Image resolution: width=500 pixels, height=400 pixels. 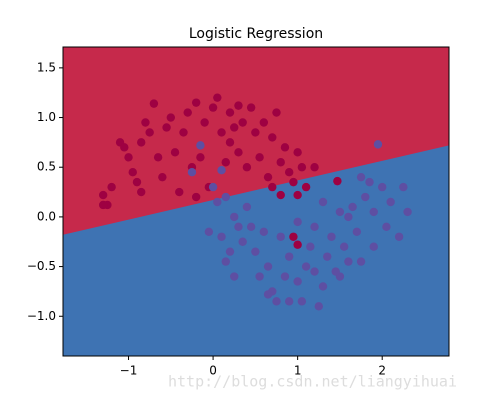 I want to click on x-tick-label: 2, so click(x=382, y=371).